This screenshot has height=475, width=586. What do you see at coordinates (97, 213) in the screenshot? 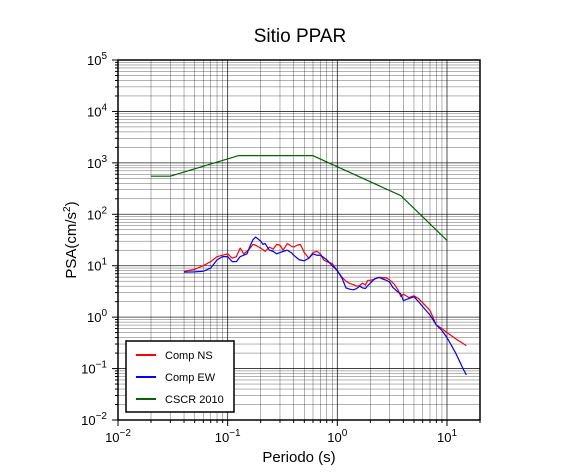
I see `y-tick-label: 10²` at bounding box center [97, 213].